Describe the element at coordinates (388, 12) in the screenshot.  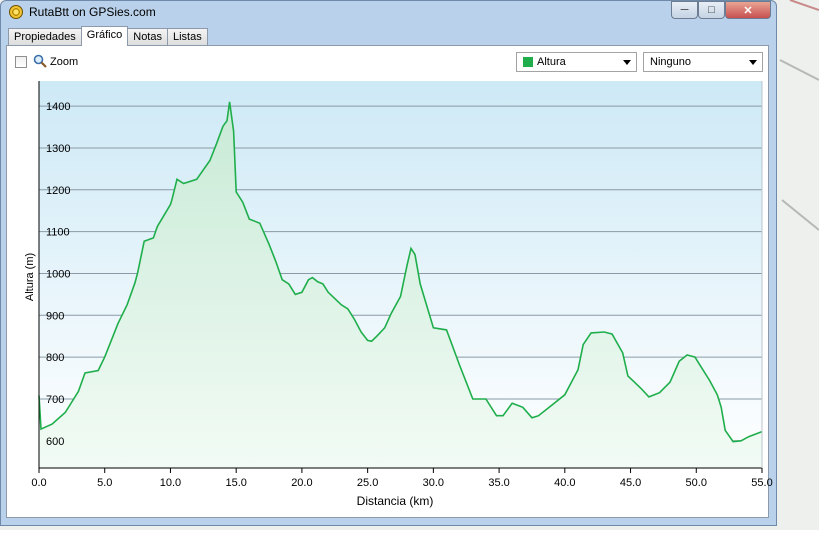
I see `title-bar: RutaBtt on GPSies.com ─ □ ✕` at that location.